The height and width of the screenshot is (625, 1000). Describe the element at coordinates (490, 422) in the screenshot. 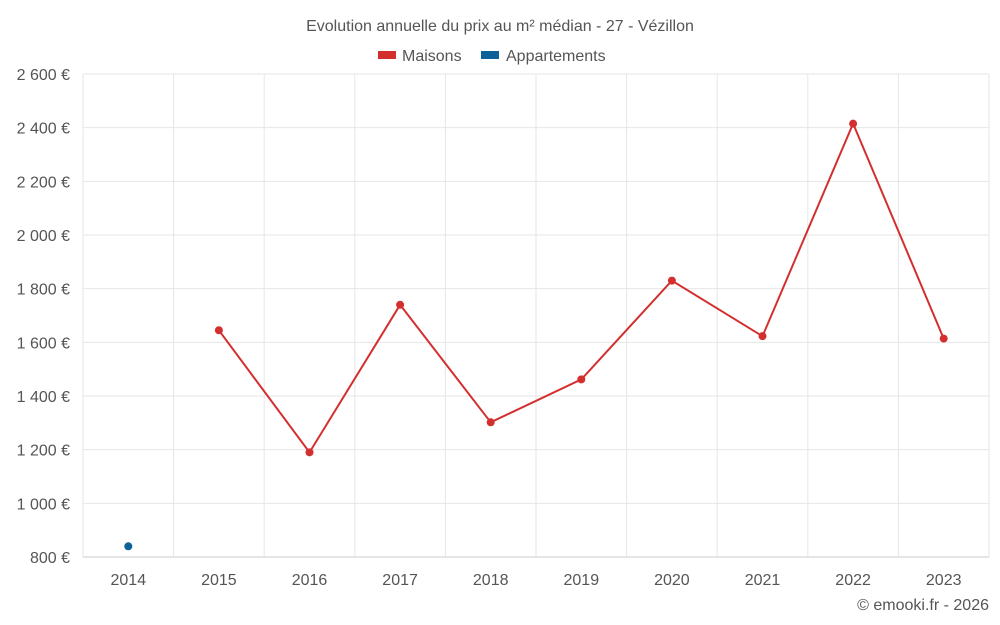

I see `data-point-maisons-2018` at that location.